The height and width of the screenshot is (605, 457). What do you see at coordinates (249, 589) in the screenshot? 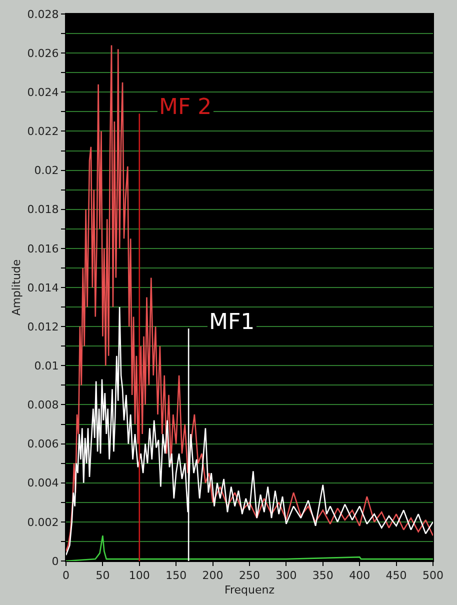
I see `x-axis-title: Frequenz` at bounding box center [249, 589].